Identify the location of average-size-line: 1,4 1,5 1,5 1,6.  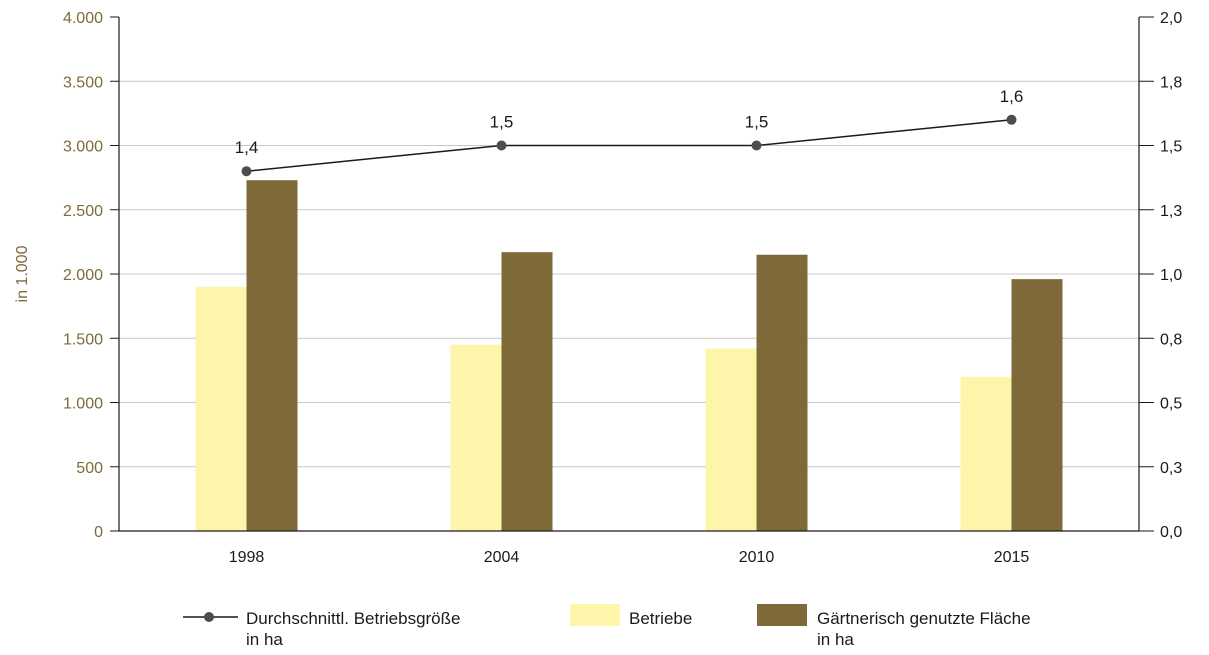
(629, 132).